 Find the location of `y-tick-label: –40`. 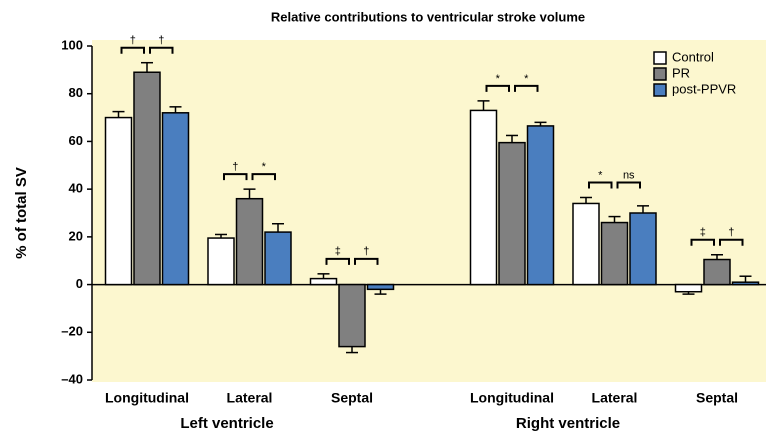

y-tick-label: –40 is located at coordinates (72, 378).